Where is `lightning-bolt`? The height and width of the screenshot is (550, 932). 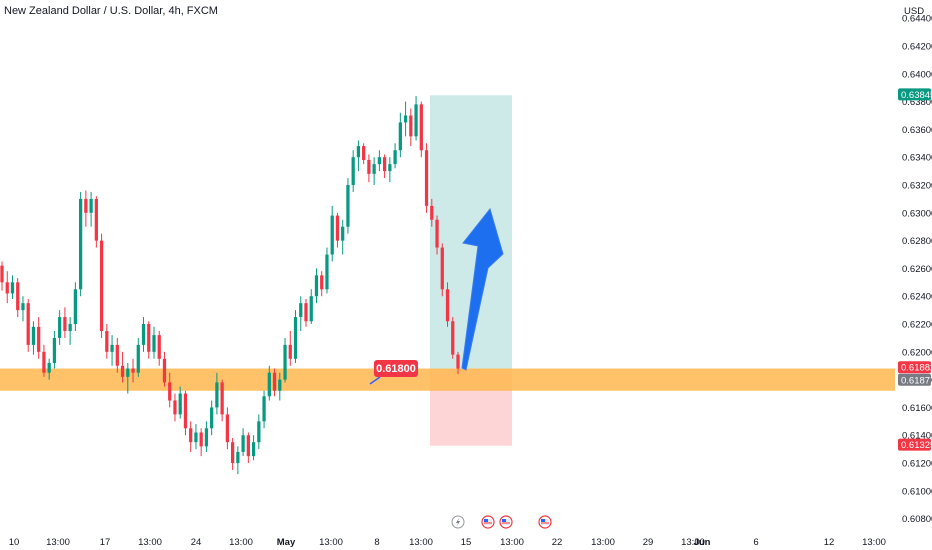 lightning-bolt is located at coordinates (458, 522).